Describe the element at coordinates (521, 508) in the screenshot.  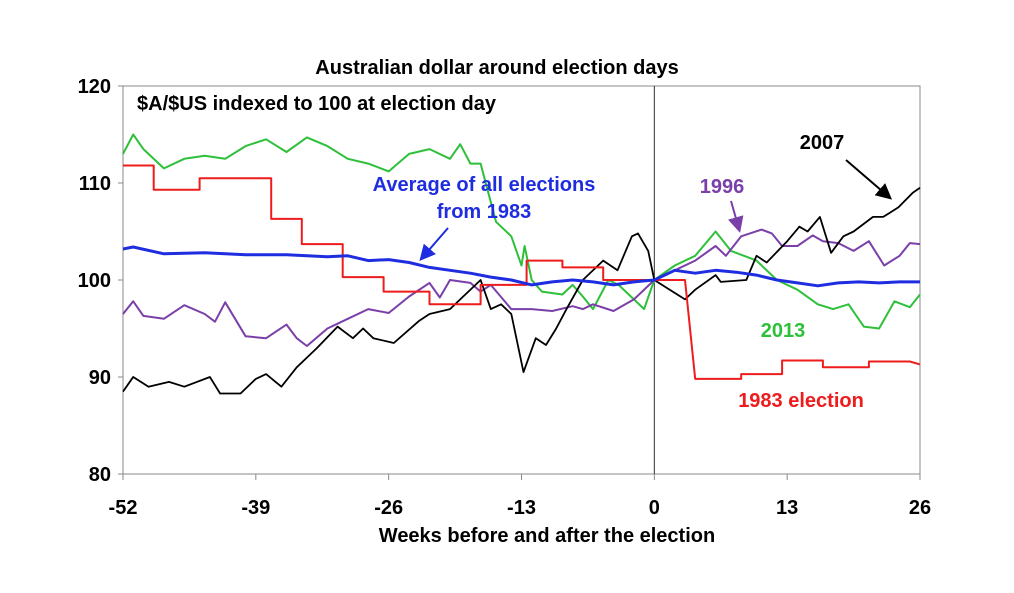
I see `x-tick-label: -13` at that location.